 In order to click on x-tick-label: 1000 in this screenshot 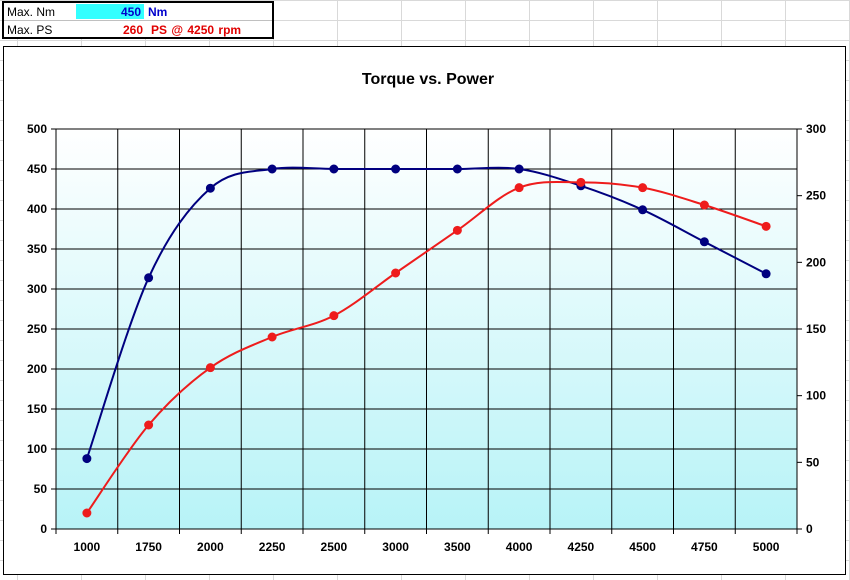, I will do `click(87, 547)`.